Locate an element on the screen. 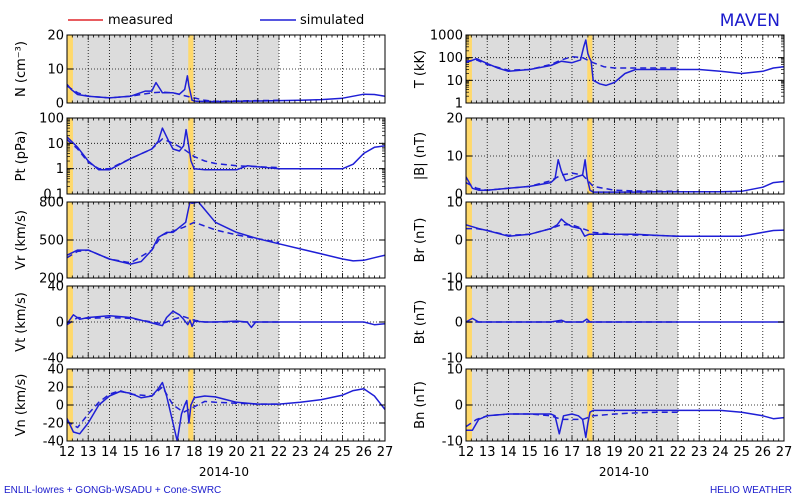 Image resolution: width=800 pixels, height=500 pixels. legend-measured-label: measured is located at coordinates (140, 20).